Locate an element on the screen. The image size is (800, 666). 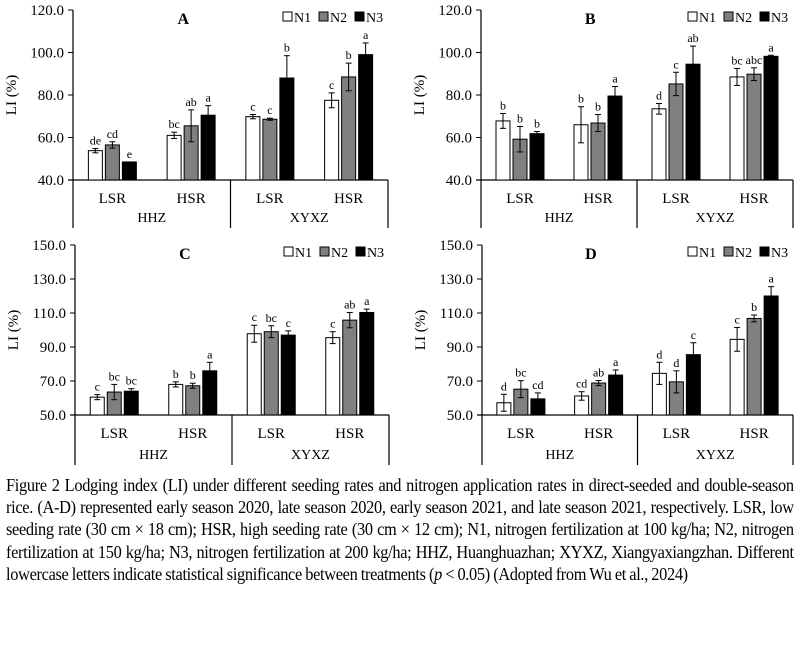
panel-title: B is located at coordinates (590, 19).